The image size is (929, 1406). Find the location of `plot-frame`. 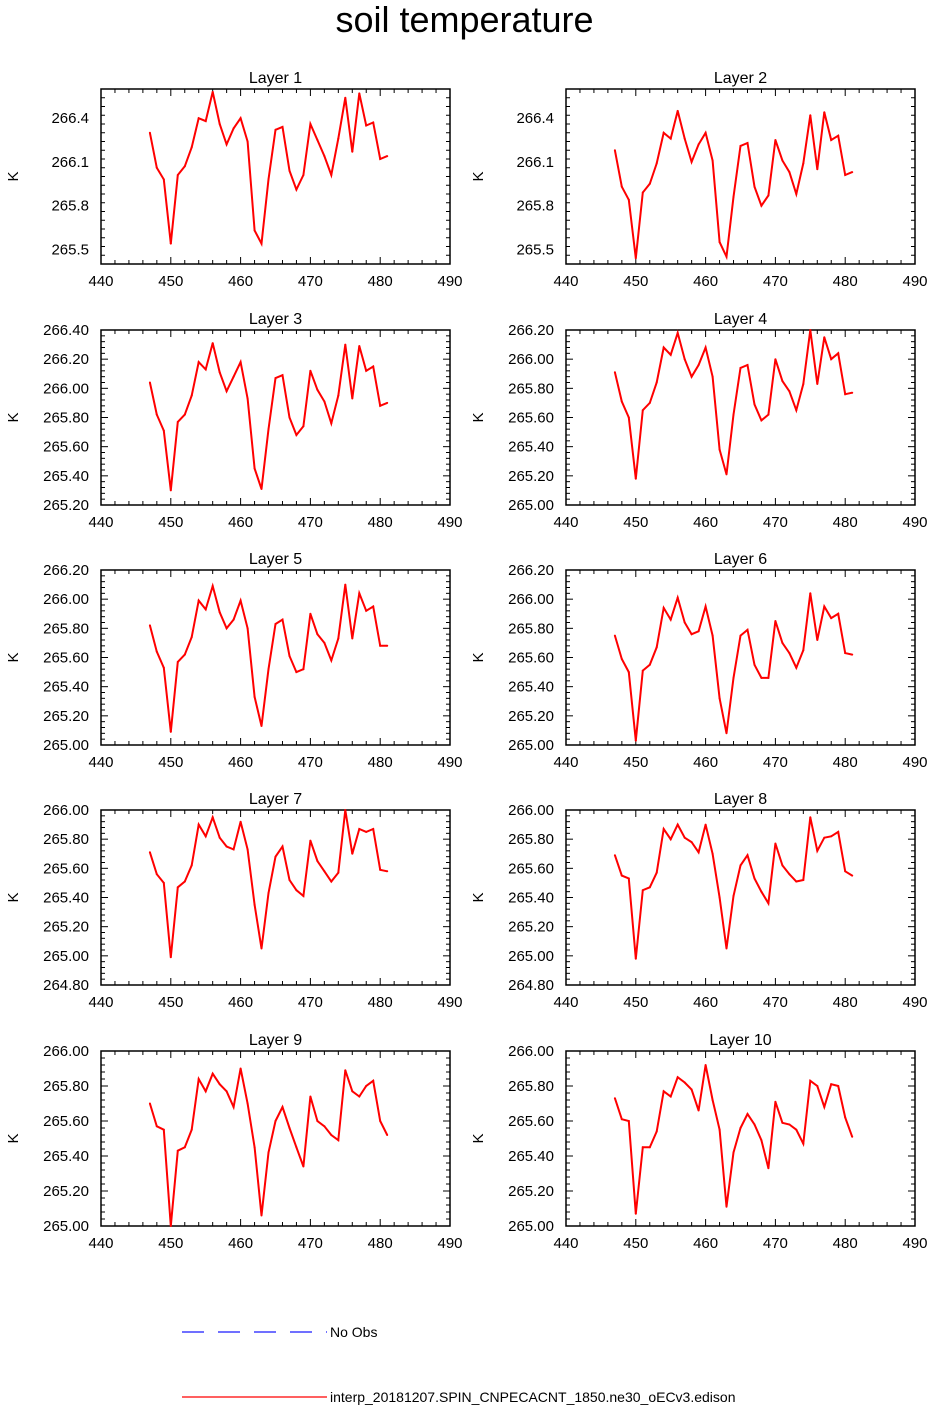

plot-frame is located at coordinates (740, 657).